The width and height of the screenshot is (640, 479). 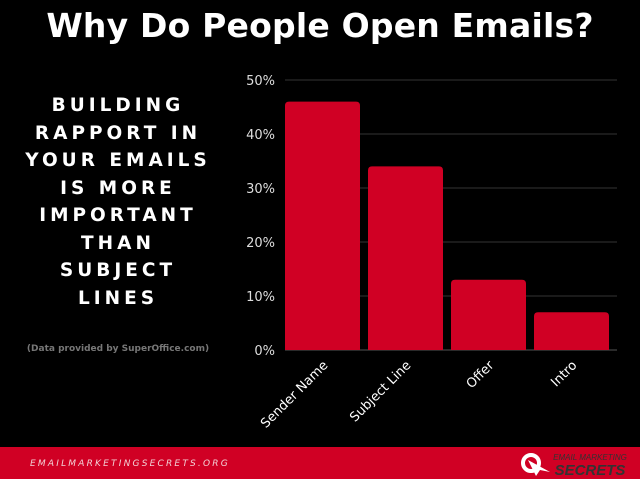 I want to click on logo: EMAIL MARKETING SECRETS, so click(x=574, y=465).